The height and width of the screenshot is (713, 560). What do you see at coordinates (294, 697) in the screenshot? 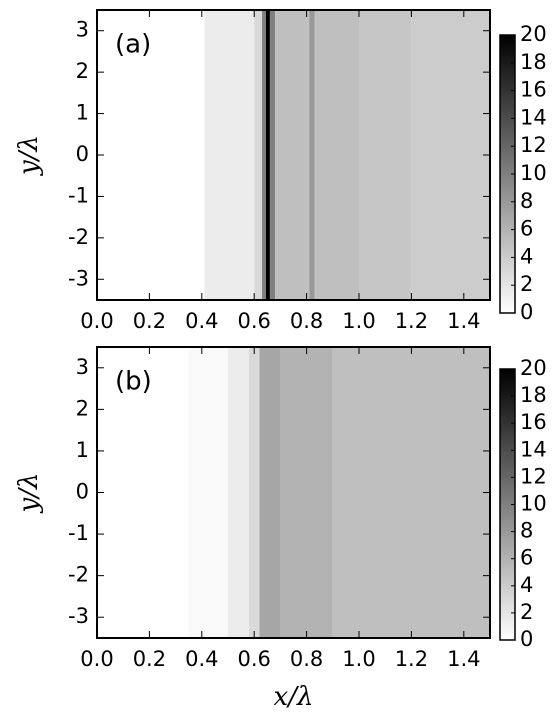
I see `x-axis-label: x/λ` at bounding box center [294, 697].